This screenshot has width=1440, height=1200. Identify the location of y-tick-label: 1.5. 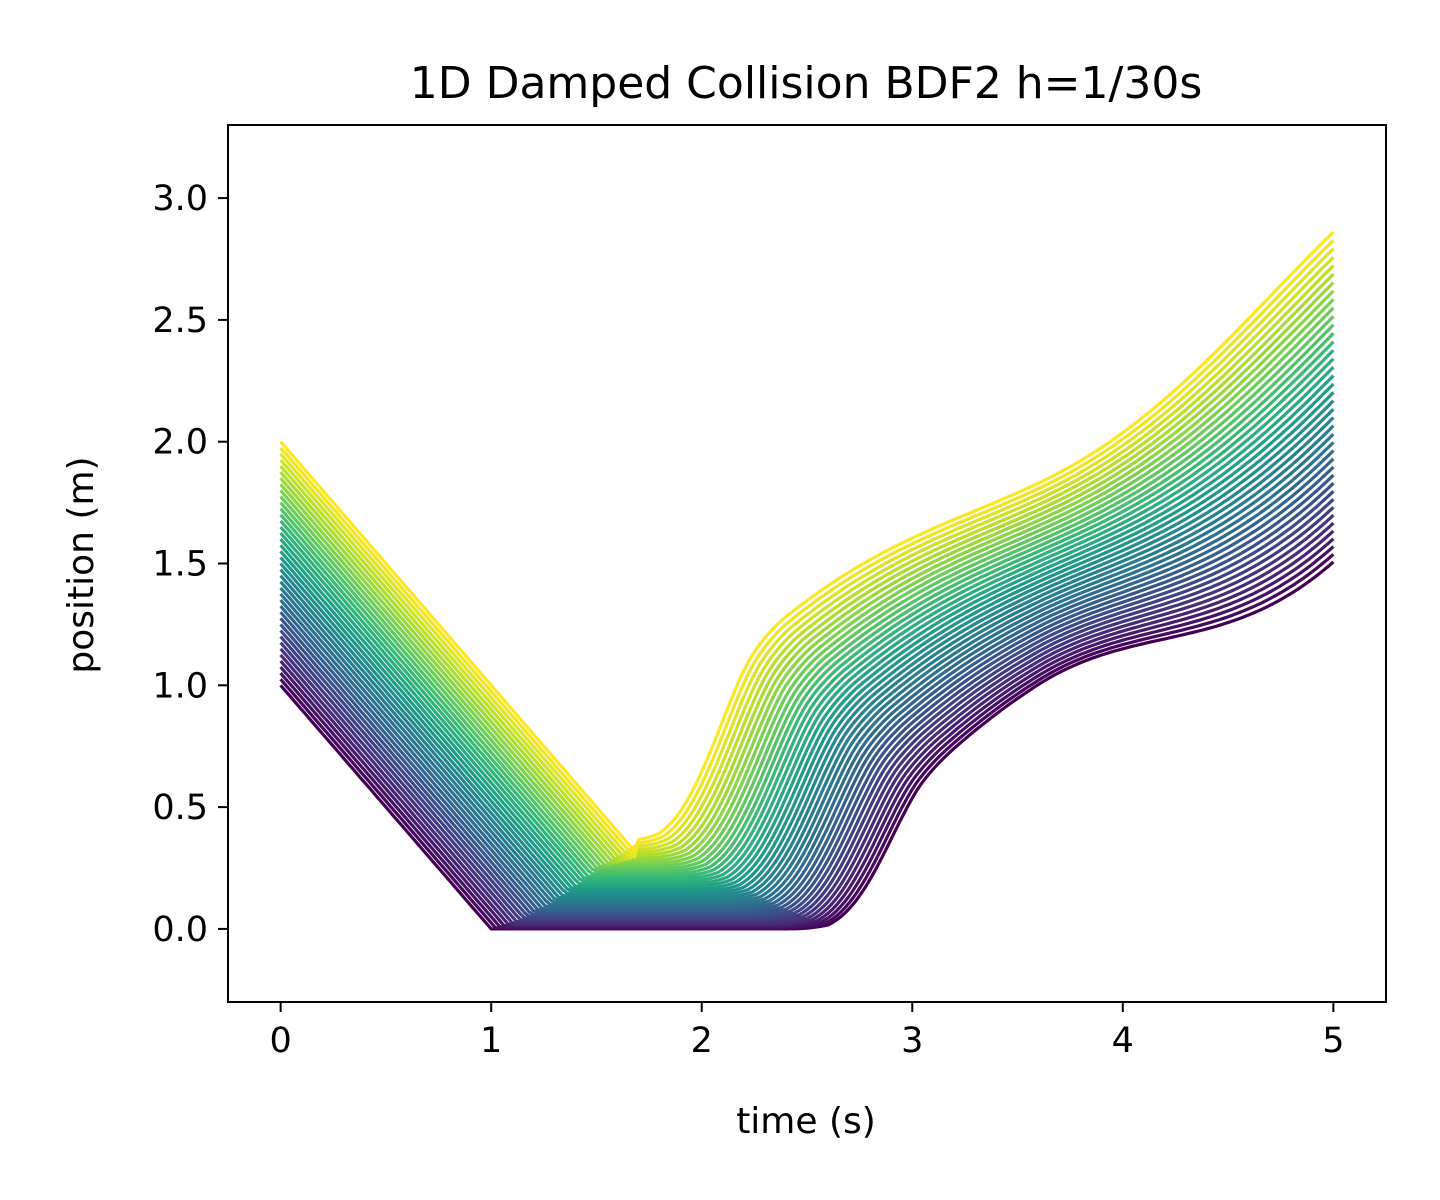
(180, 565).